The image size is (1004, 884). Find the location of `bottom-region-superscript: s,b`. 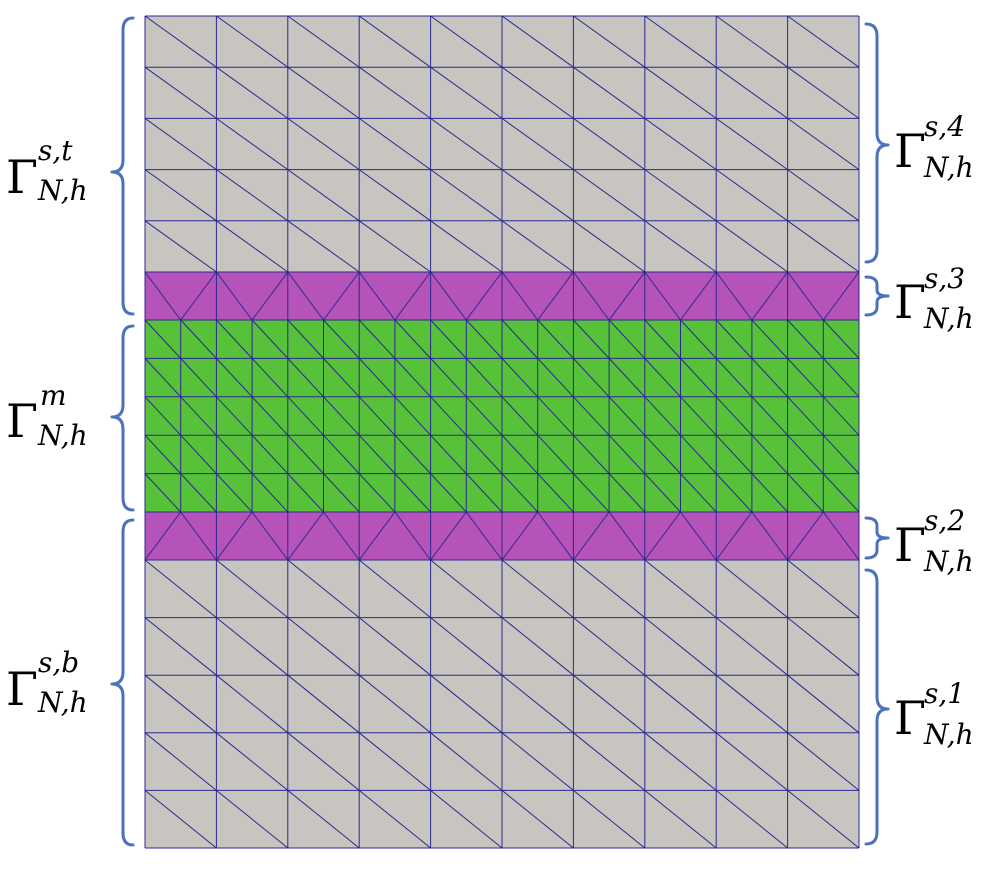

bottom-region-superscript: s,b is located at coordinates (58, 662).